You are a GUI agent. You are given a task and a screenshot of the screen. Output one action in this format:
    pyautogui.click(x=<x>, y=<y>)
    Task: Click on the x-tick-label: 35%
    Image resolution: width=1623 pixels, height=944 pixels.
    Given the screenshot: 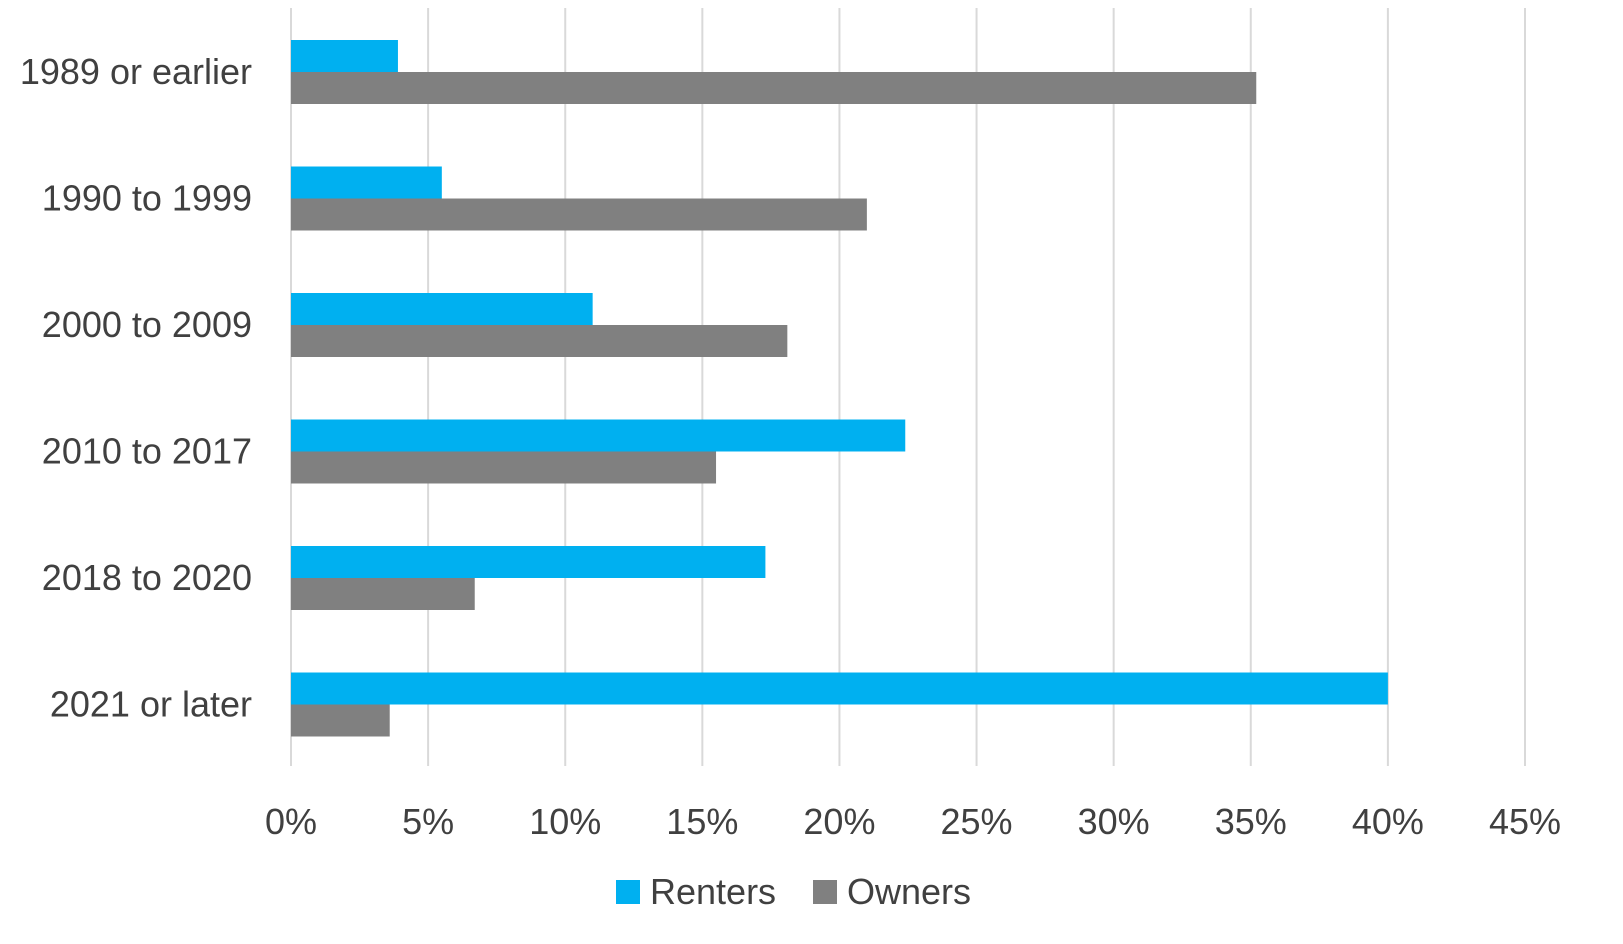 What is the action you would take?
    pyautogui.click(x=1251, y=821)
    